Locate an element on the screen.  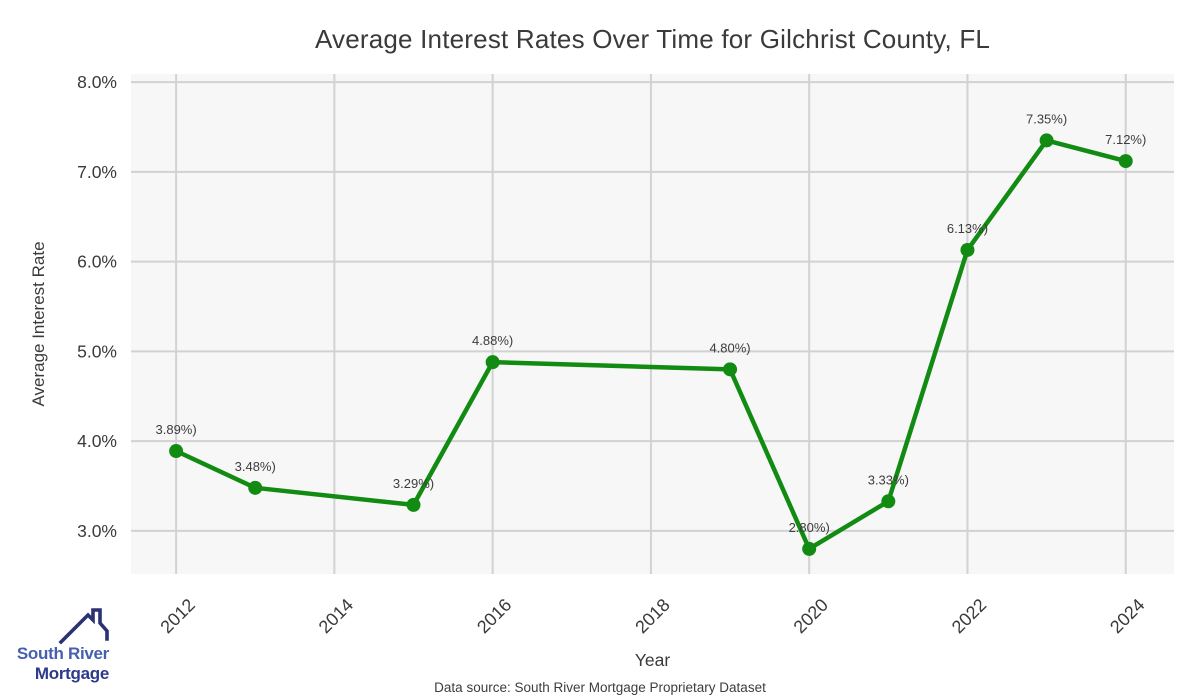
x-tick-label: 2020 is located at coordinates (811, 616).